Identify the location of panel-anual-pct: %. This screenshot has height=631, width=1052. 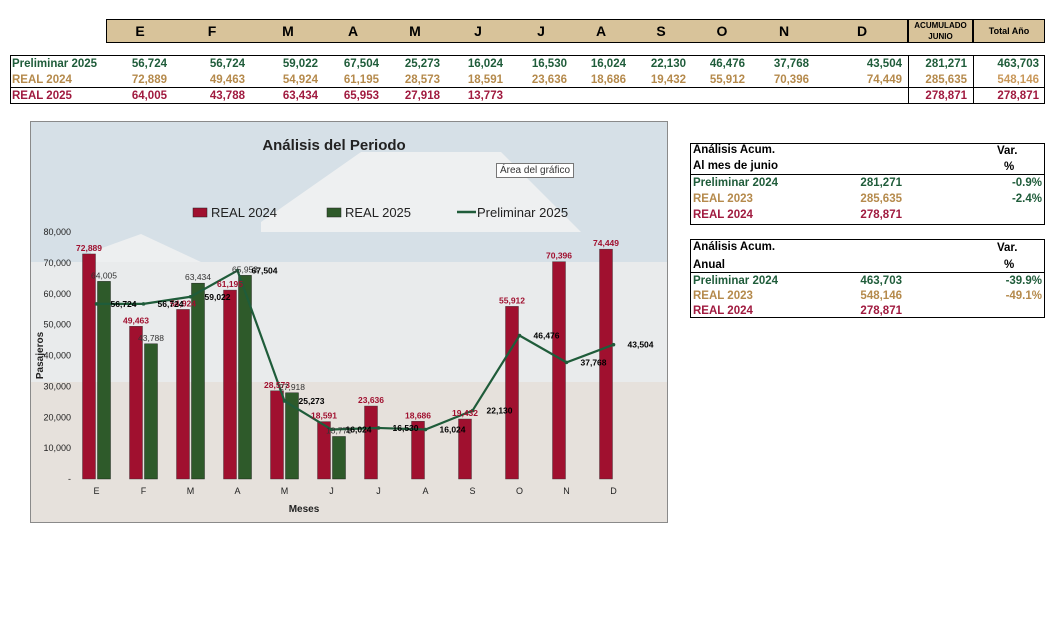
(1009, 265).